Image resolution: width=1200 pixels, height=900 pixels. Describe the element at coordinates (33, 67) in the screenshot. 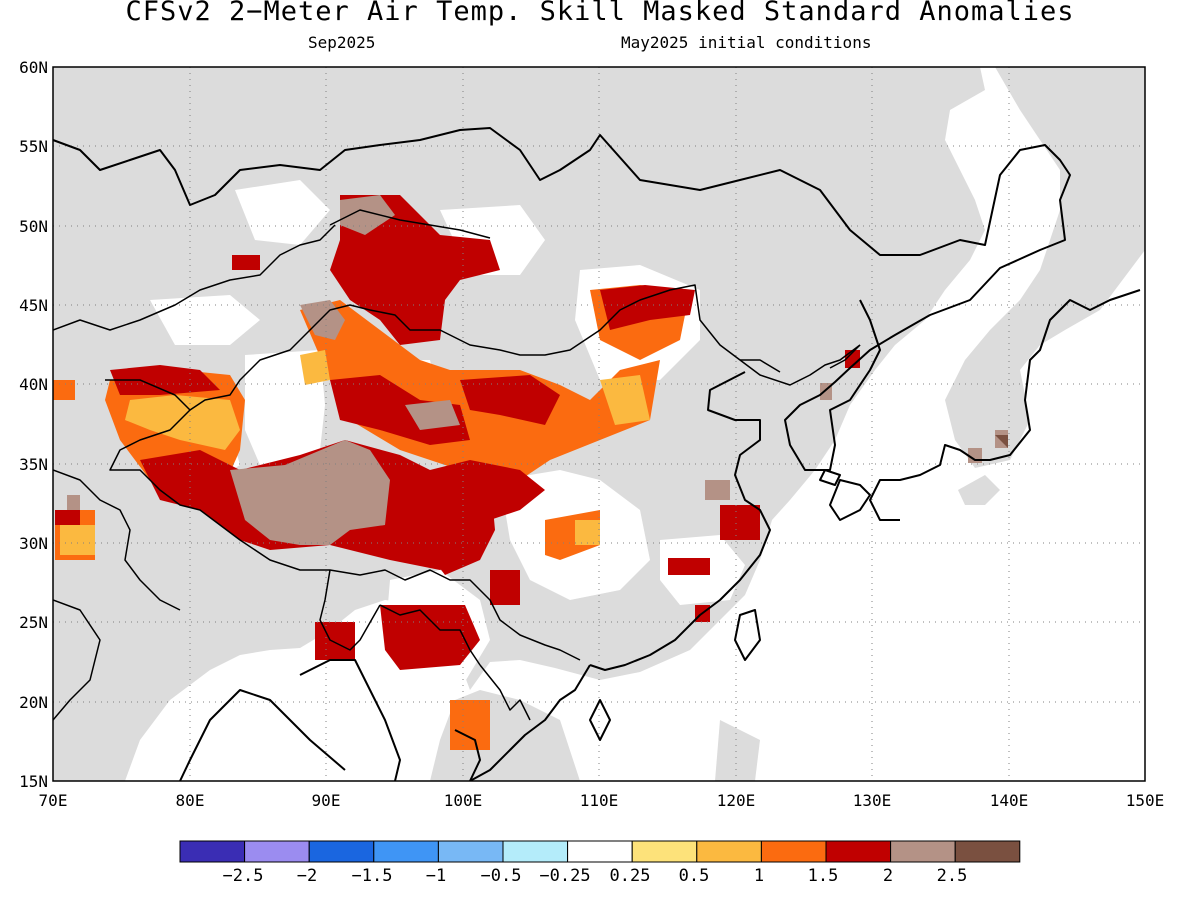

I see `lat-label-60n: 60N` at that location.